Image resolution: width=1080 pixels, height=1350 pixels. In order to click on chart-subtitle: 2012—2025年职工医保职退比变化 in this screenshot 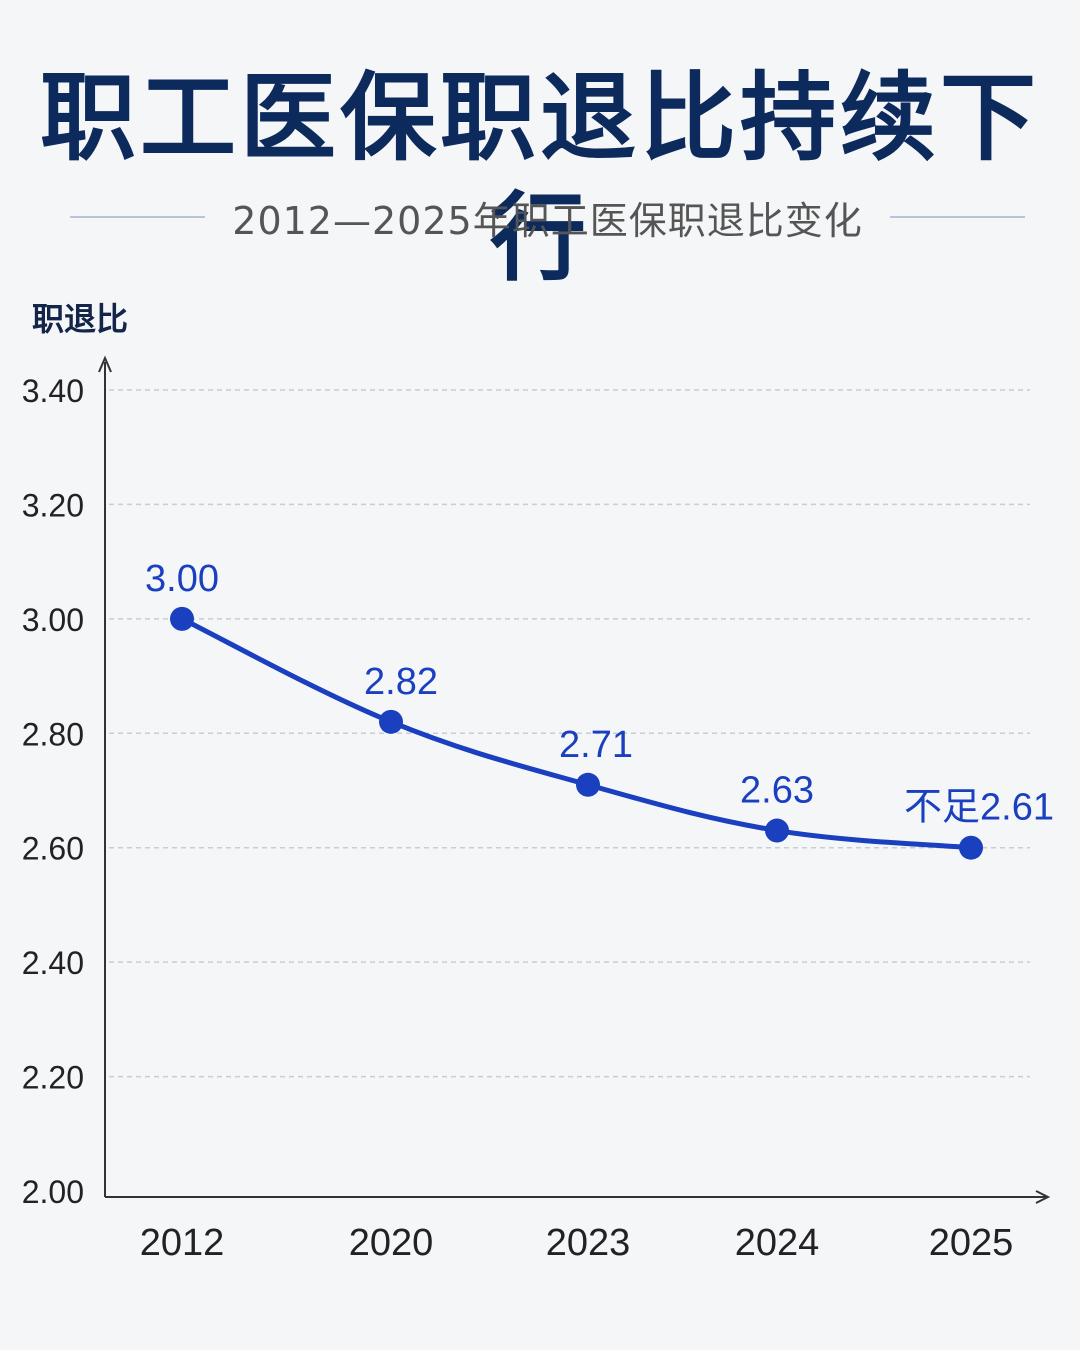, I will do `click(547, 220)`.